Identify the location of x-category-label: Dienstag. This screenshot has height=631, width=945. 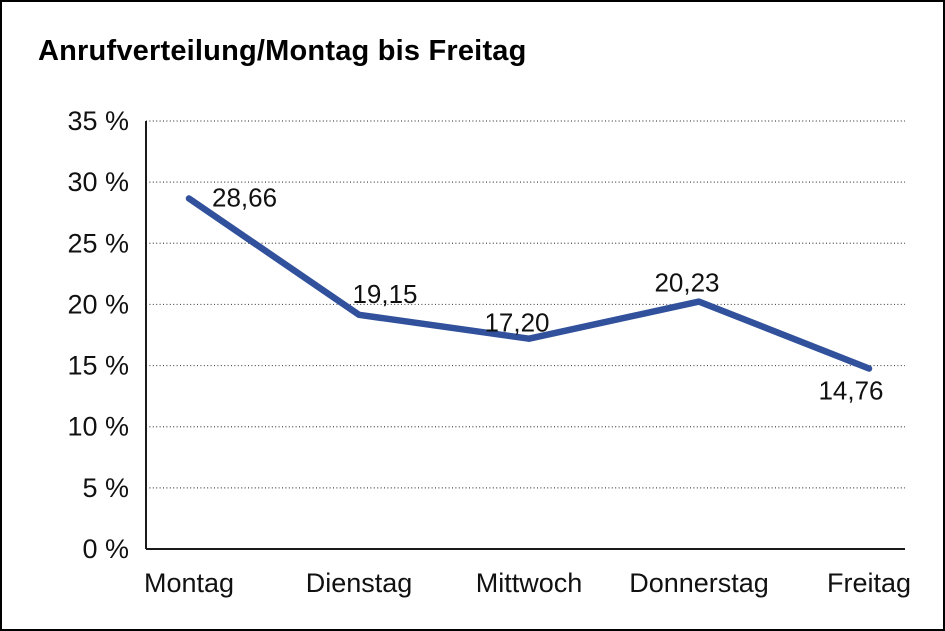
(359, 583).